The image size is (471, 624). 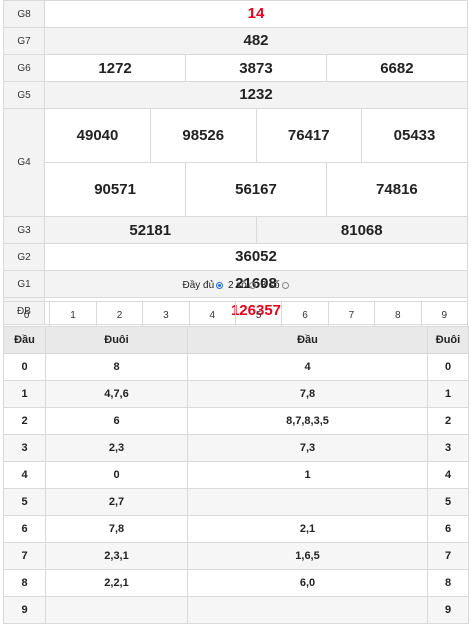 What do you see at coordinates (351, 315) in the screenshot?
I see `digit-filter-7: 7` at bounding box center [351, 315].